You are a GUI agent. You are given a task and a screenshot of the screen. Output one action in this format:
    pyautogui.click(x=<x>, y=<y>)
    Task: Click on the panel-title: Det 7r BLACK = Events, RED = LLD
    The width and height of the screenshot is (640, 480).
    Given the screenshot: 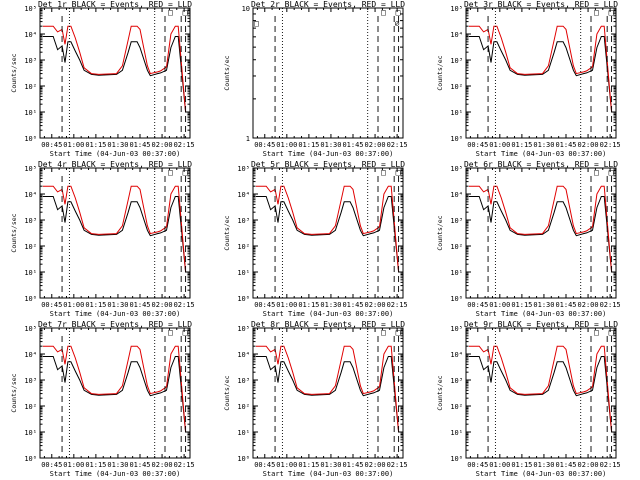 What is the action you would take?
    pyautogui.click(x=115, y=324)
    